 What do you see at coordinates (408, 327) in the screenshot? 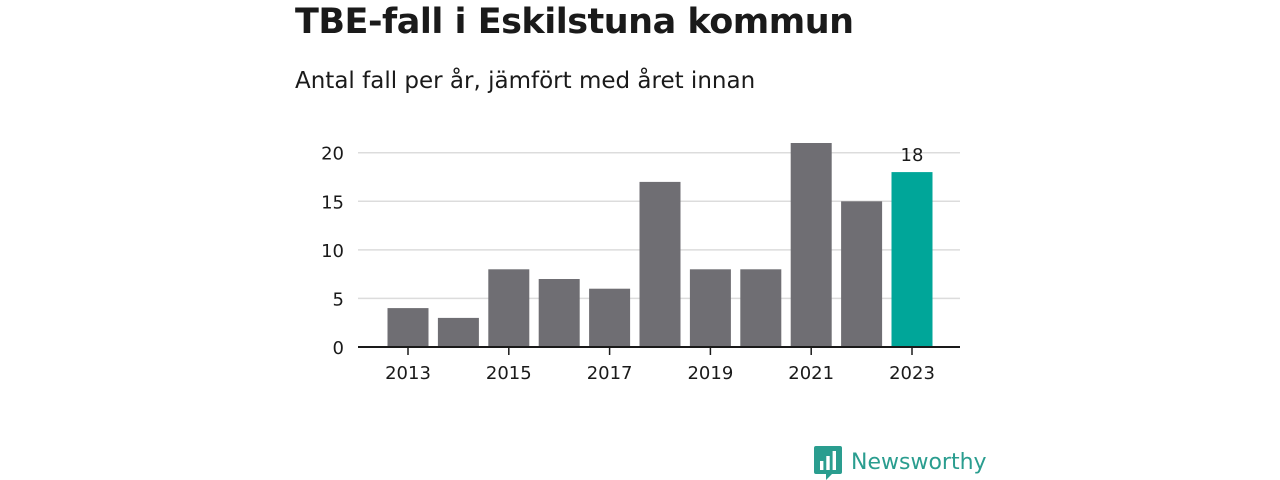
I see `bar-2013` at bounding box center [408, 327].